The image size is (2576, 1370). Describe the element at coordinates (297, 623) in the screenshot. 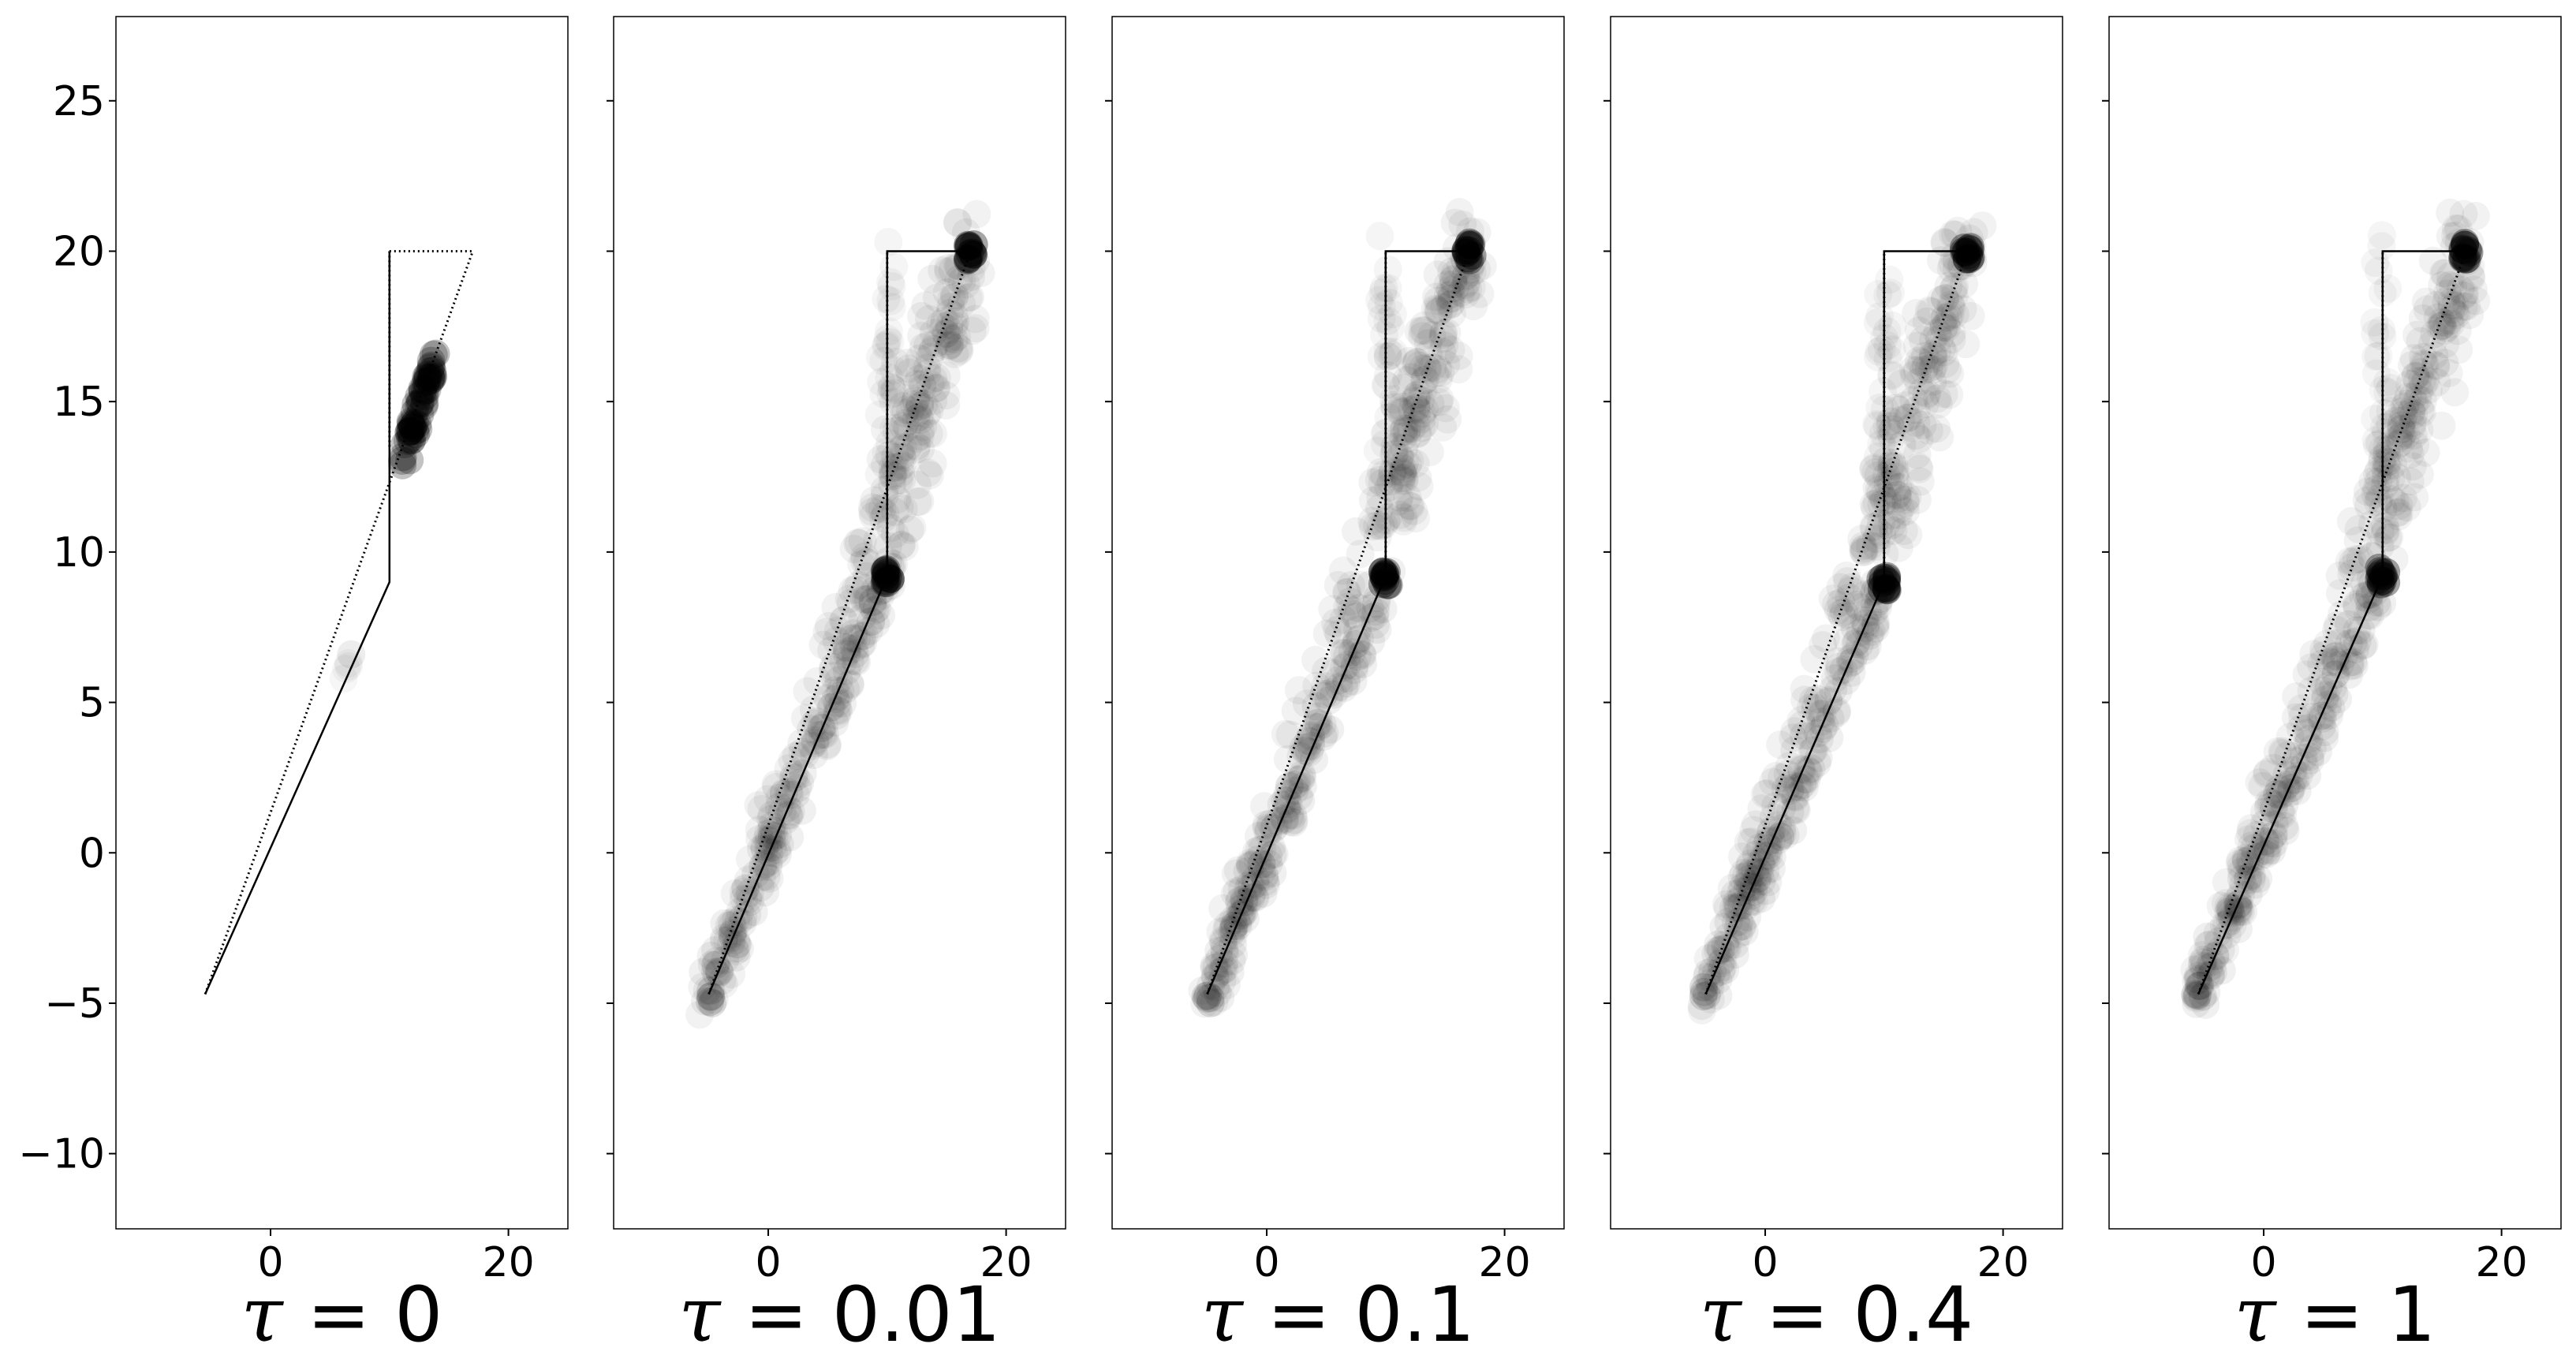

I see `solid-path` at that location.